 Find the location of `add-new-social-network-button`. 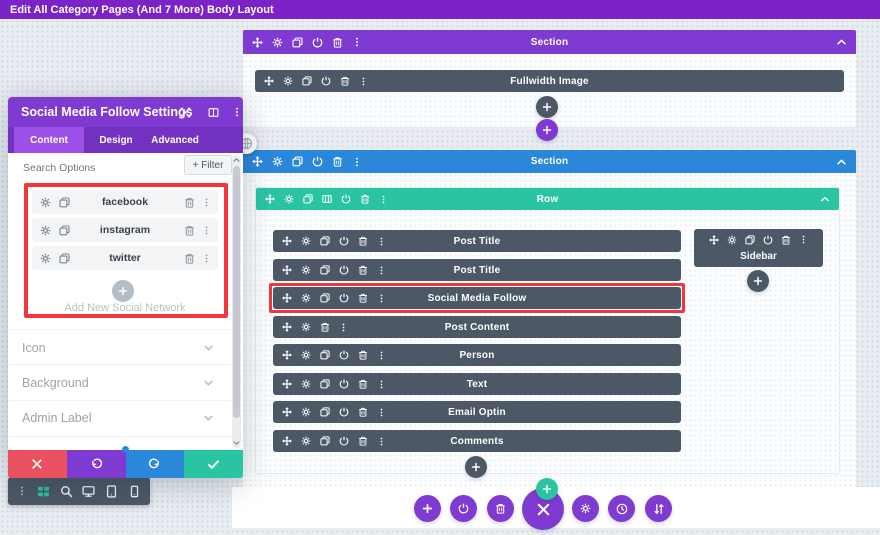

add-new-social-network-button is located at coordinates (123, 291).